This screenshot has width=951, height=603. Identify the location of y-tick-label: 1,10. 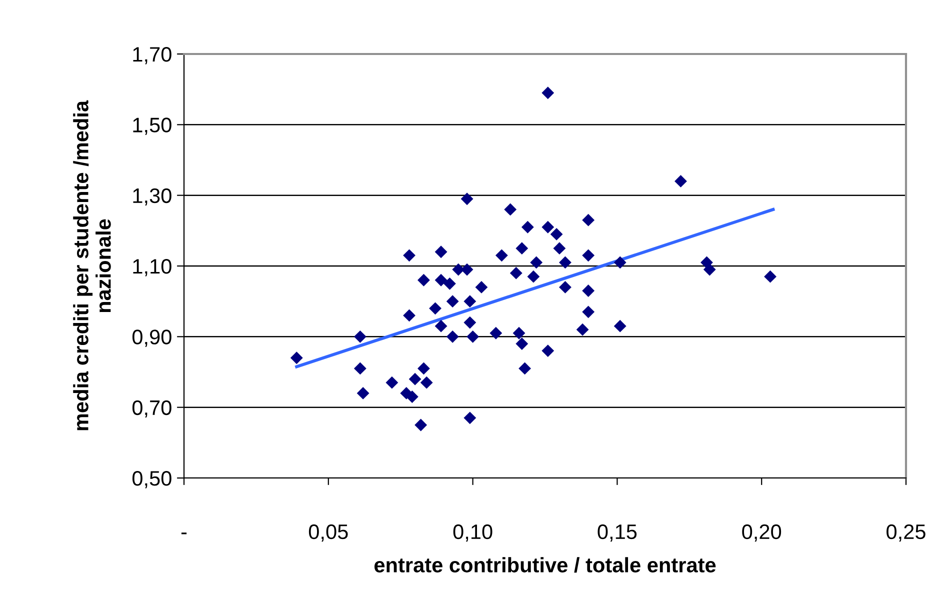
(152, 267).